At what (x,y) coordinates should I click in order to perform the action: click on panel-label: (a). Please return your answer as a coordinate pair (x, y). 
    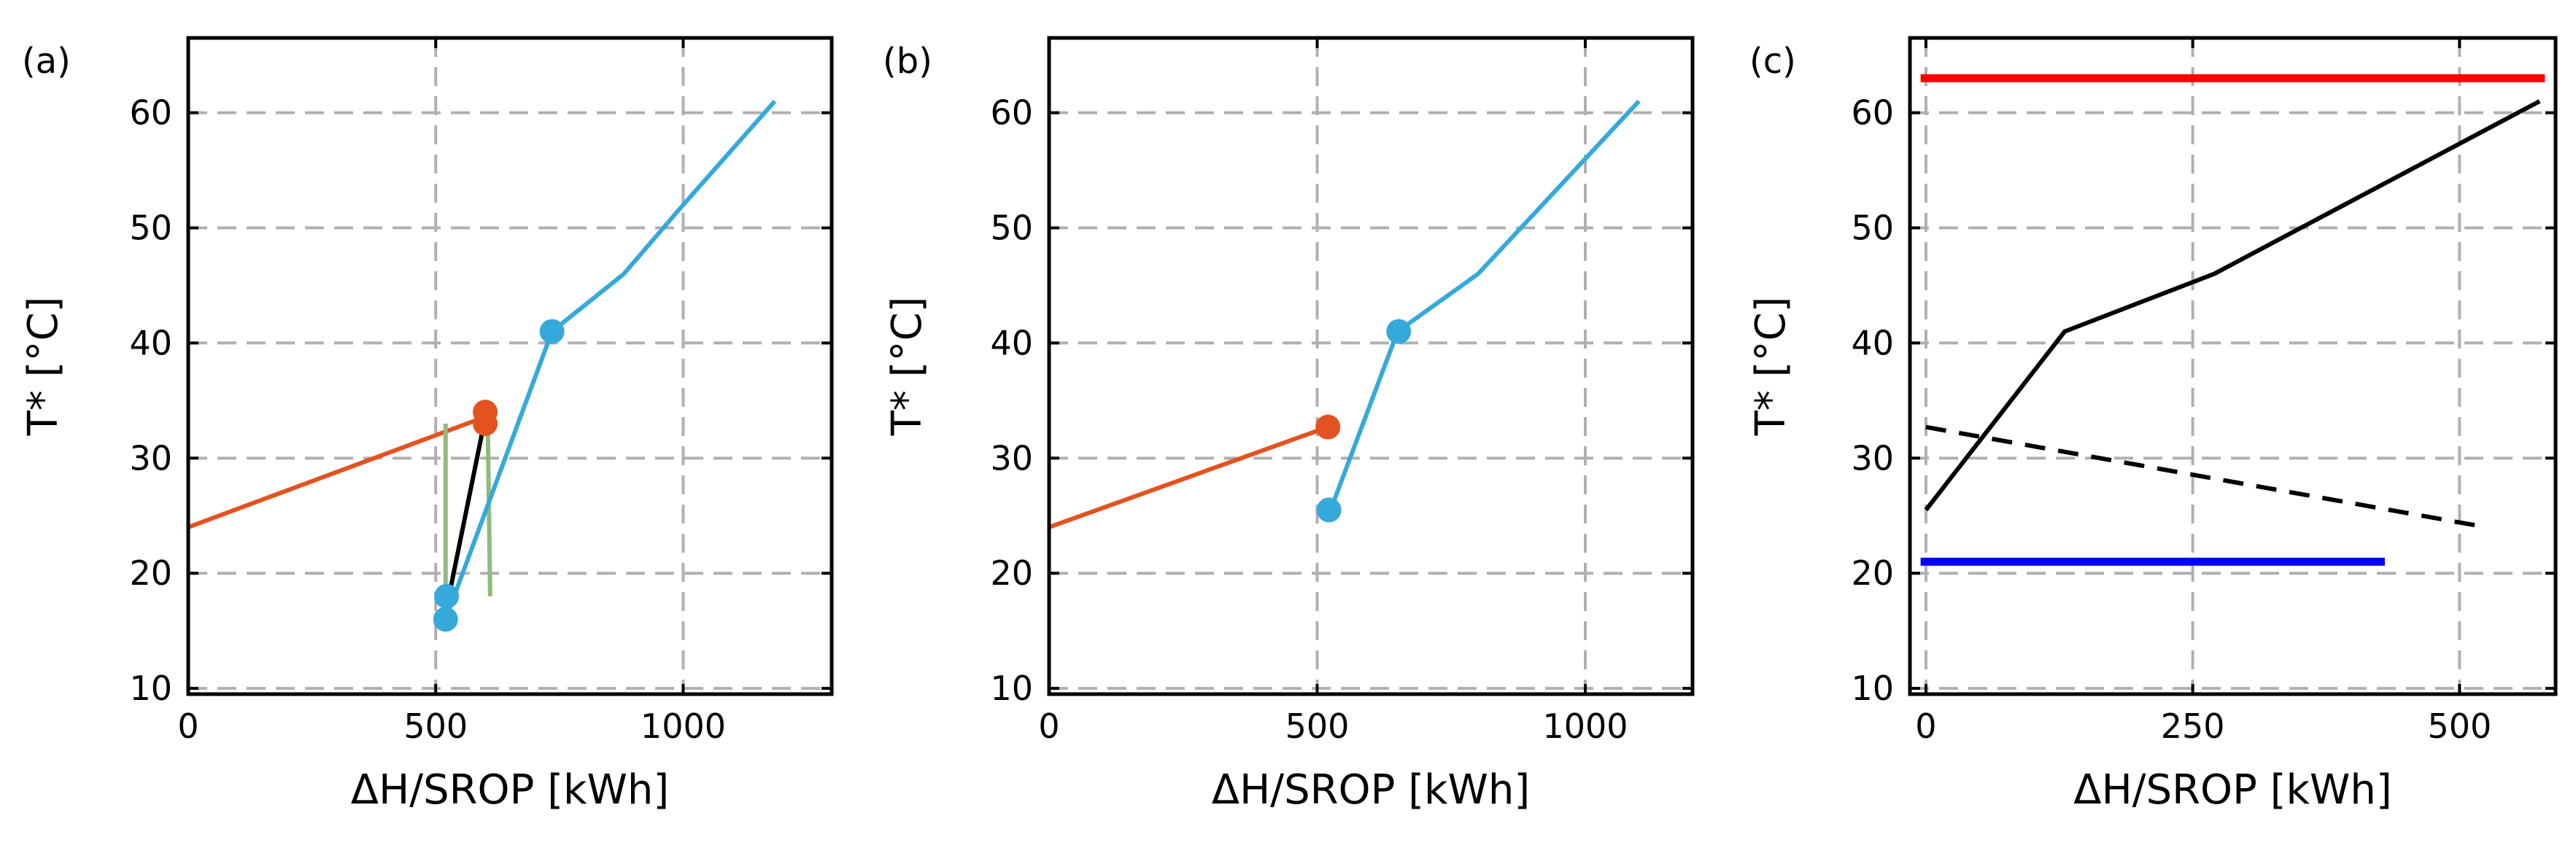
    Looking at the image, I should click on (46, 61).